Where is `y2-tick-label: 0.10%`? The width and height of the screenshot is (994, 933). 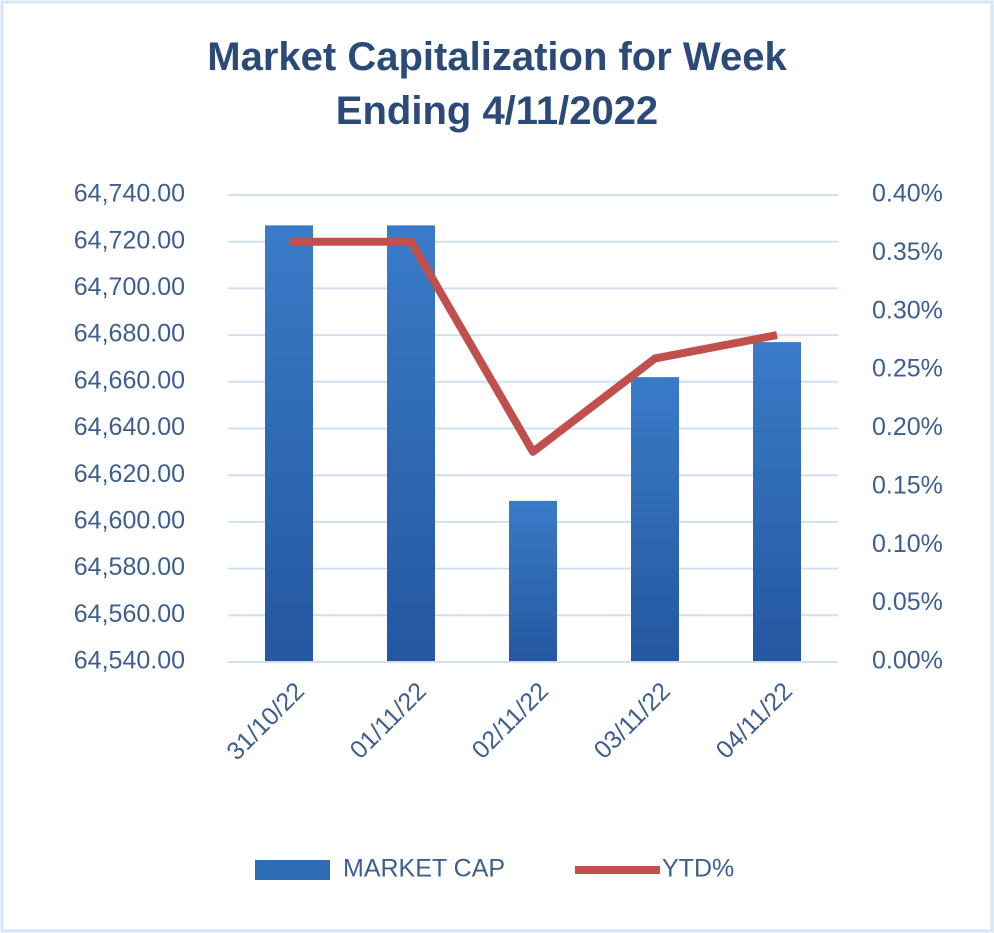
y2-tick-label: 0.10% is located at coordinates (907, 544).